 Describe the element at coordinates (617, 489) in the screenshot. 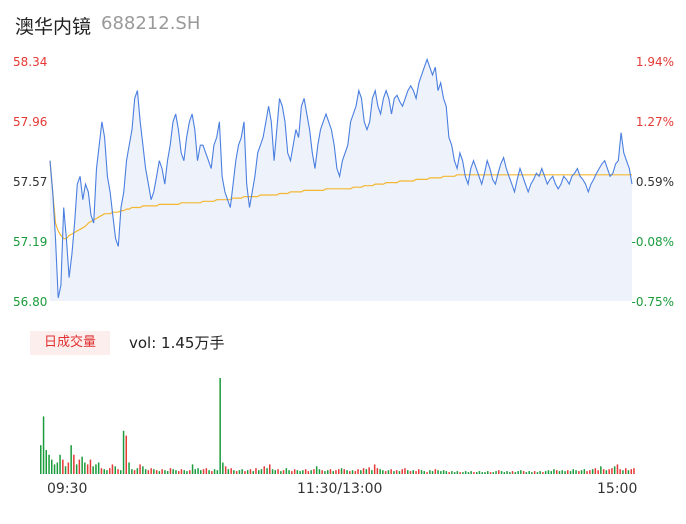

I see `time-tick-label: 15:00` at that location.